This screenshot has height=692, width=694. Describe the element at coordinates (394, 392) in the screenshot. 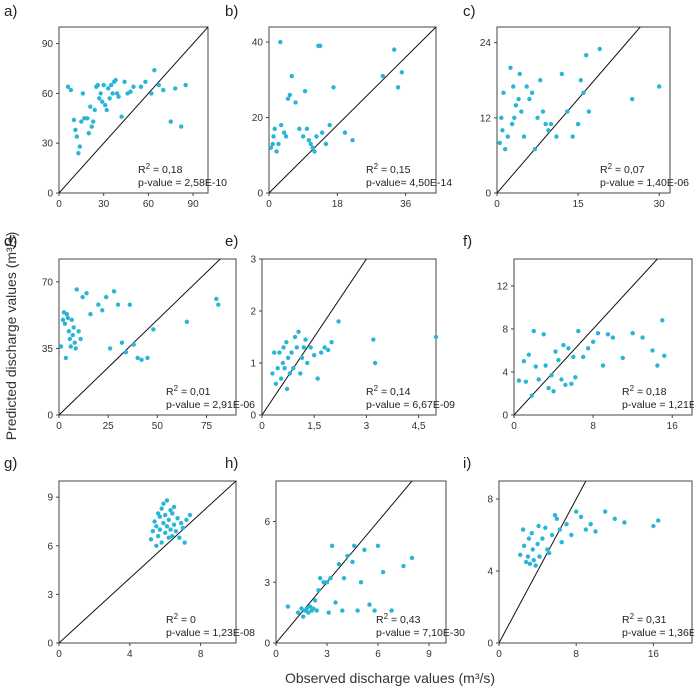

I see `r-squared-value: = 0,14` at that location.